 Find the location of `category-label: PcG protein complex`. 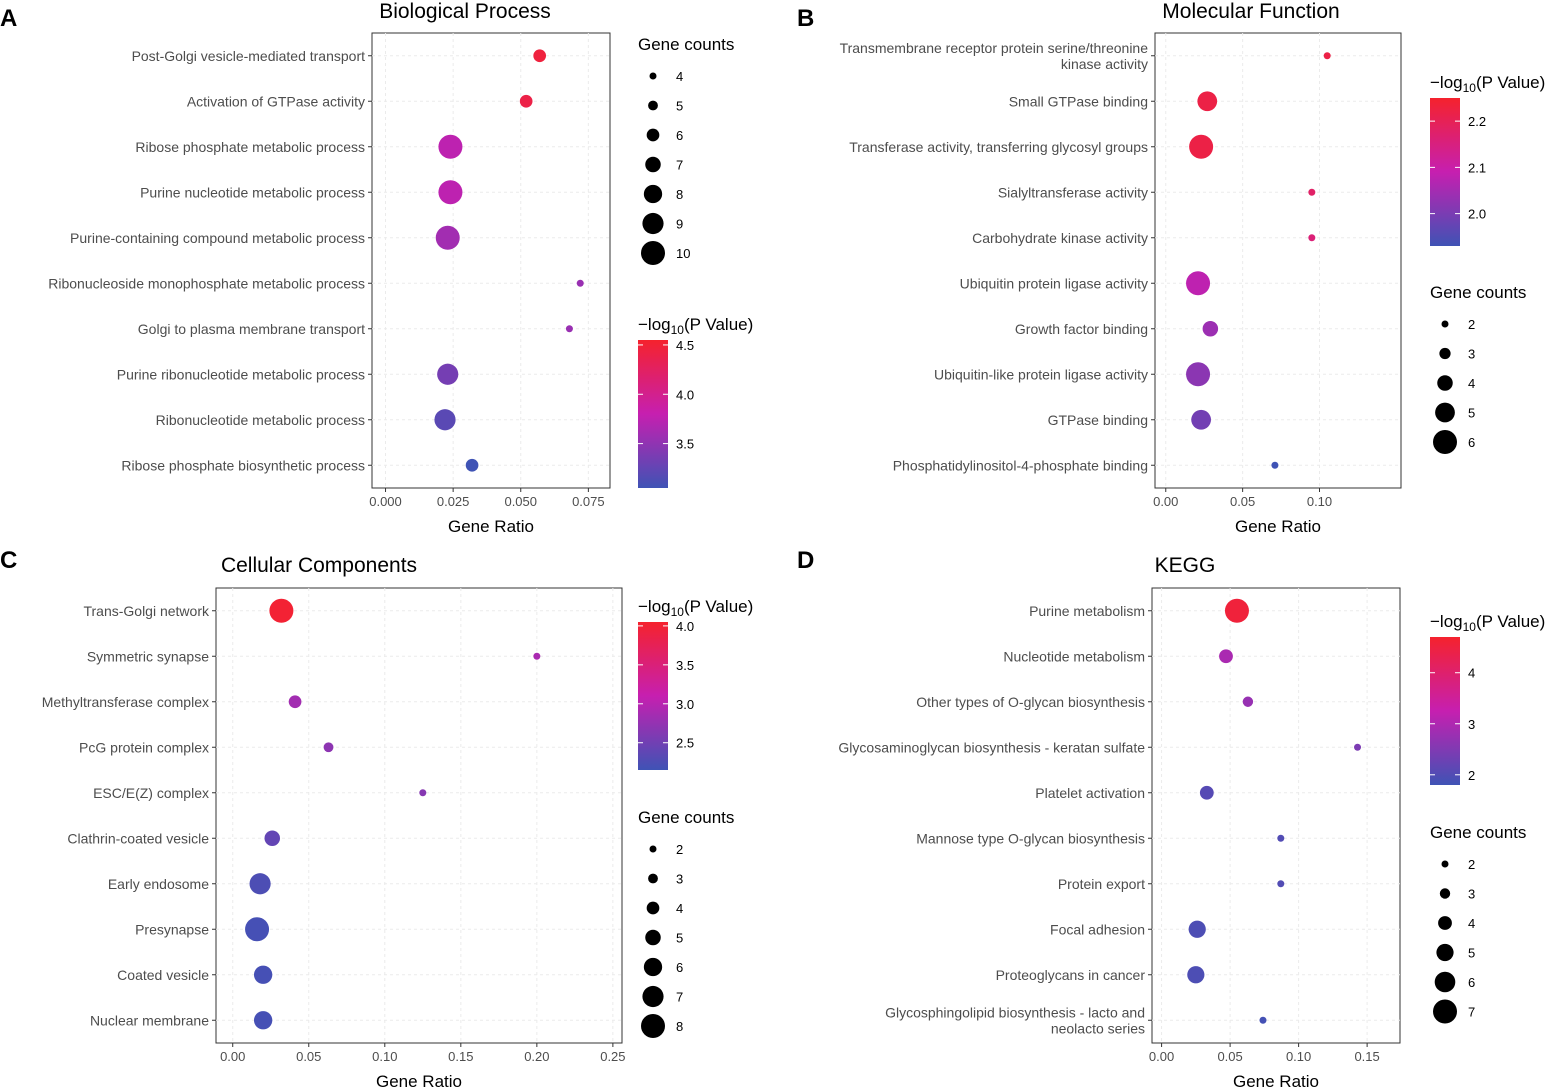

category-label: PcG protein complex is located at coordinates (144, 747).